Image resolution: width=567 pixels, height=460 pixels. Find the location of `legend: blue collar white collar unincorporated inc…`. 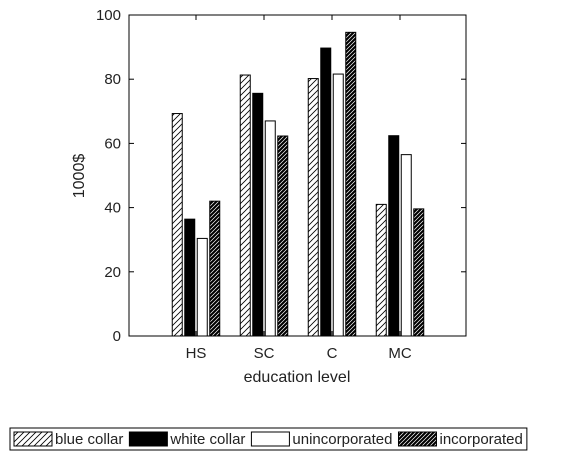

legend: blue collar white collar unincorporated inc… is located at coordinates (268, 439).